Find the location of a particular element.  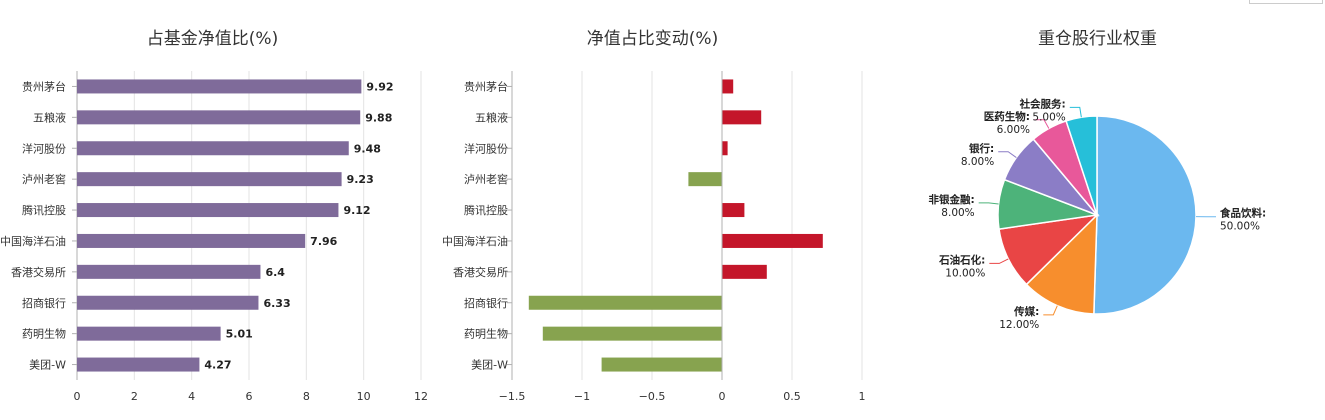

x-tick-label: 12 is located at coordinates (421, 396).